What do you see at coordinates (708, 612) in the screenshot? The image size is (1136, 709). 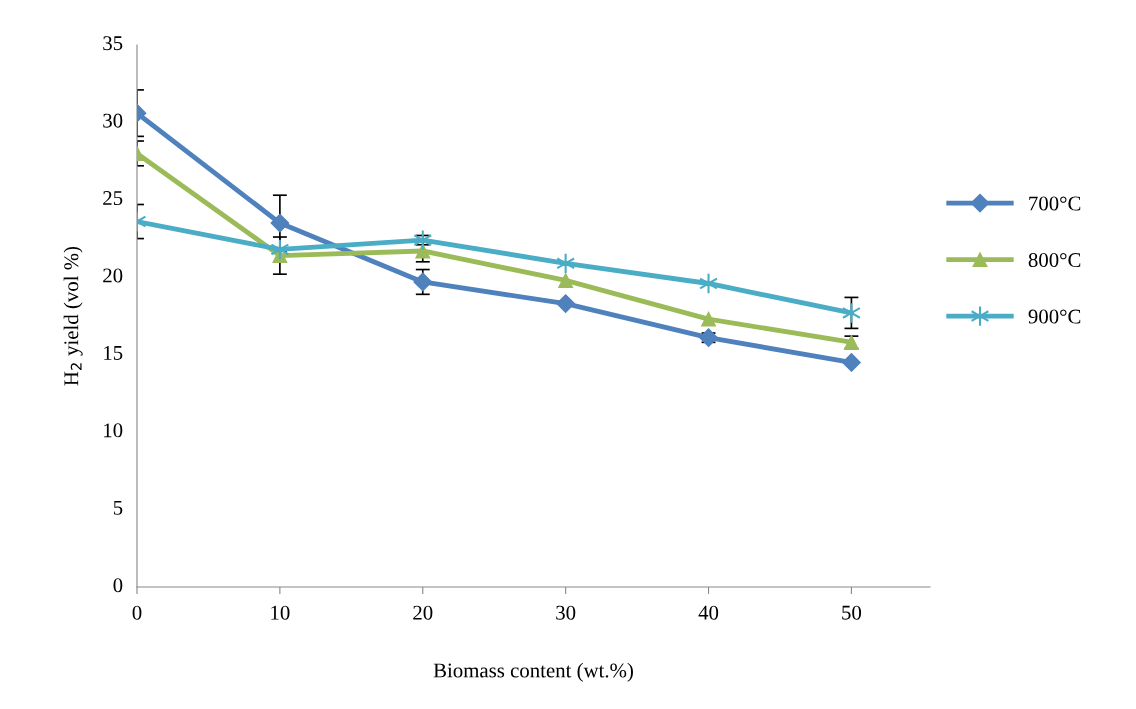 I see `x-tick-label: 40` at bounding box center [708, 612].